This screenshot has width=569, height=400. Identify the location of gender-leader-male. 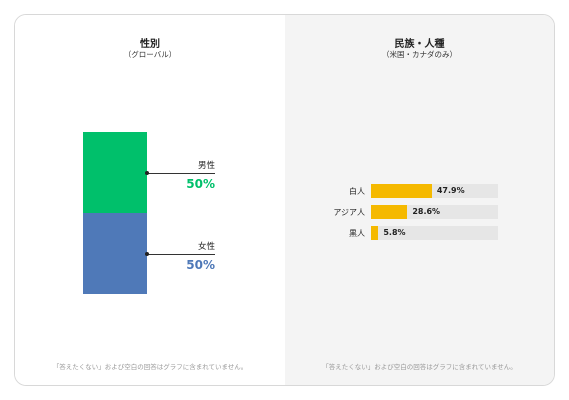
(181, 173).